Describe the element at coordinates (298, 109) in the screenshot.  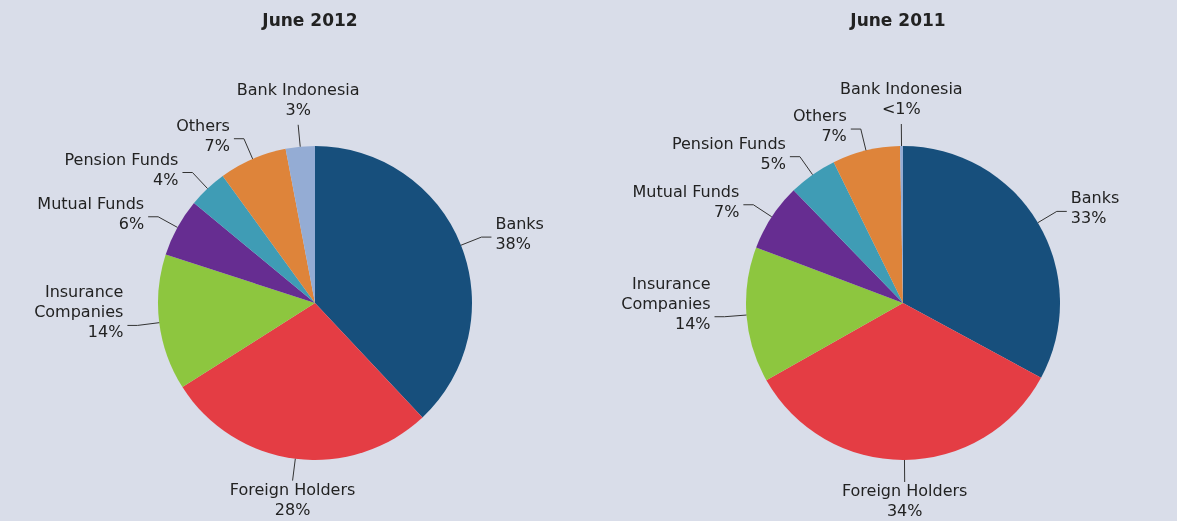
I see `data-label: 3%` at that location.